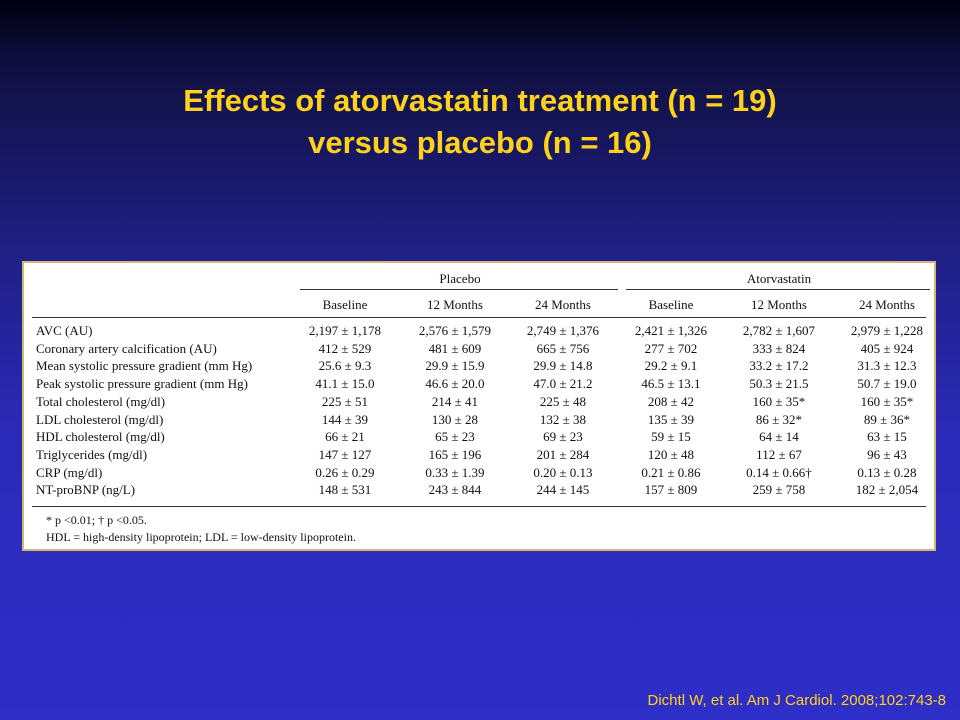  What do you see at coordinates (671, 490) in the screenshot?
I see `table-cell: 157 ± 809` at bounding box center [671, 490].